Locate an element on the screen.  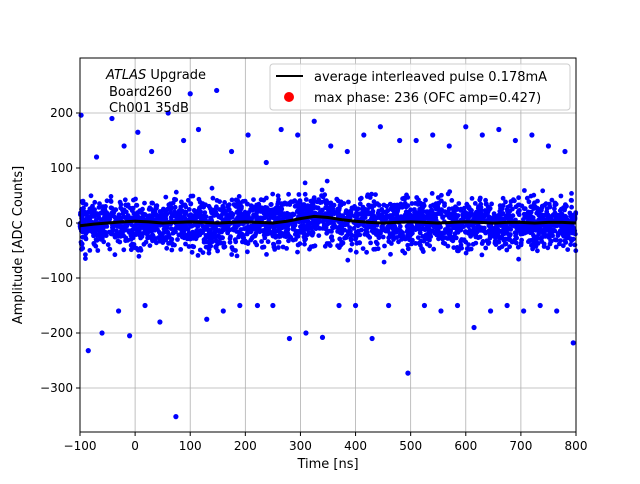
x-tick-label: 300 is located at coordinates (300, 446).